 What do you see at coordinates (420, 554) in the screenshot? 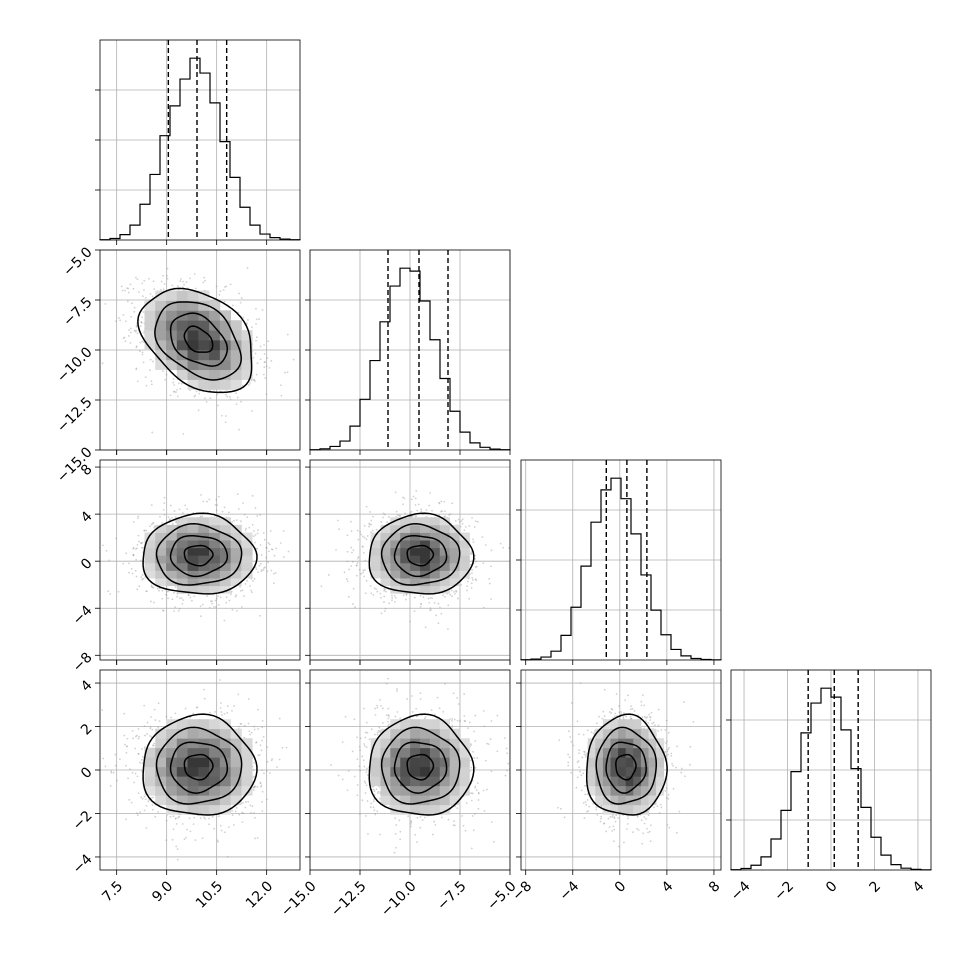
I see `contour-line` at bounding box center [420, 554].